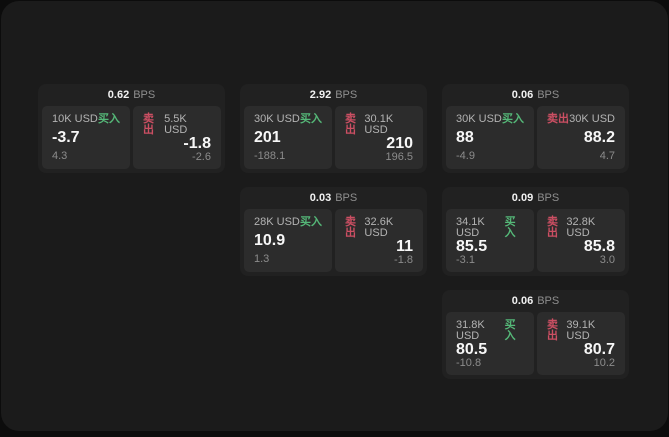 This screenshot has height=437, width=669. Describe the element at coordinates (599, 246) in the screenshot. I see `sell-price: 85.8` at that location.